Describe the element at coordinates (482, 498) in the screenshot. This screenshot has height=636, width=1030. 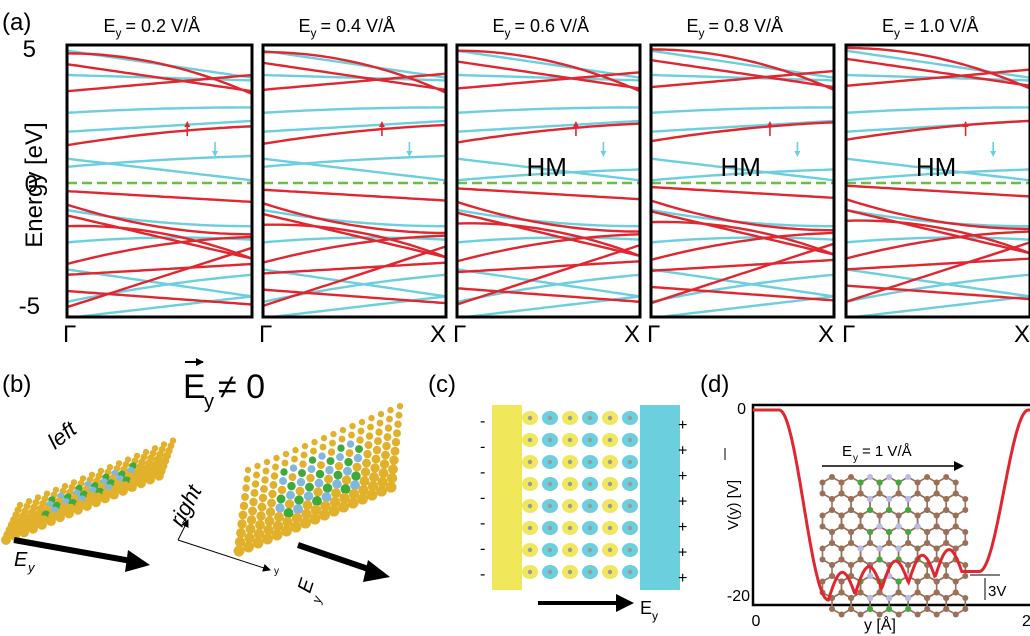
I see `minus-sign: -` at that location.